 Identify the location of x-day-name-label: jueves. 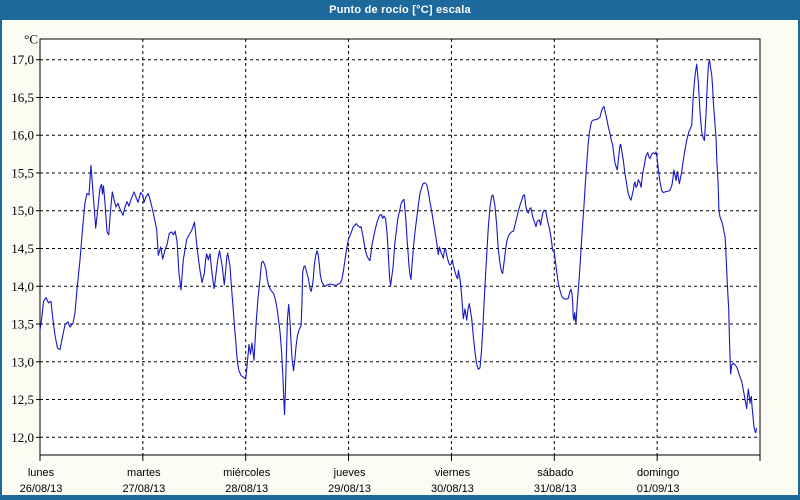
(349, 473).